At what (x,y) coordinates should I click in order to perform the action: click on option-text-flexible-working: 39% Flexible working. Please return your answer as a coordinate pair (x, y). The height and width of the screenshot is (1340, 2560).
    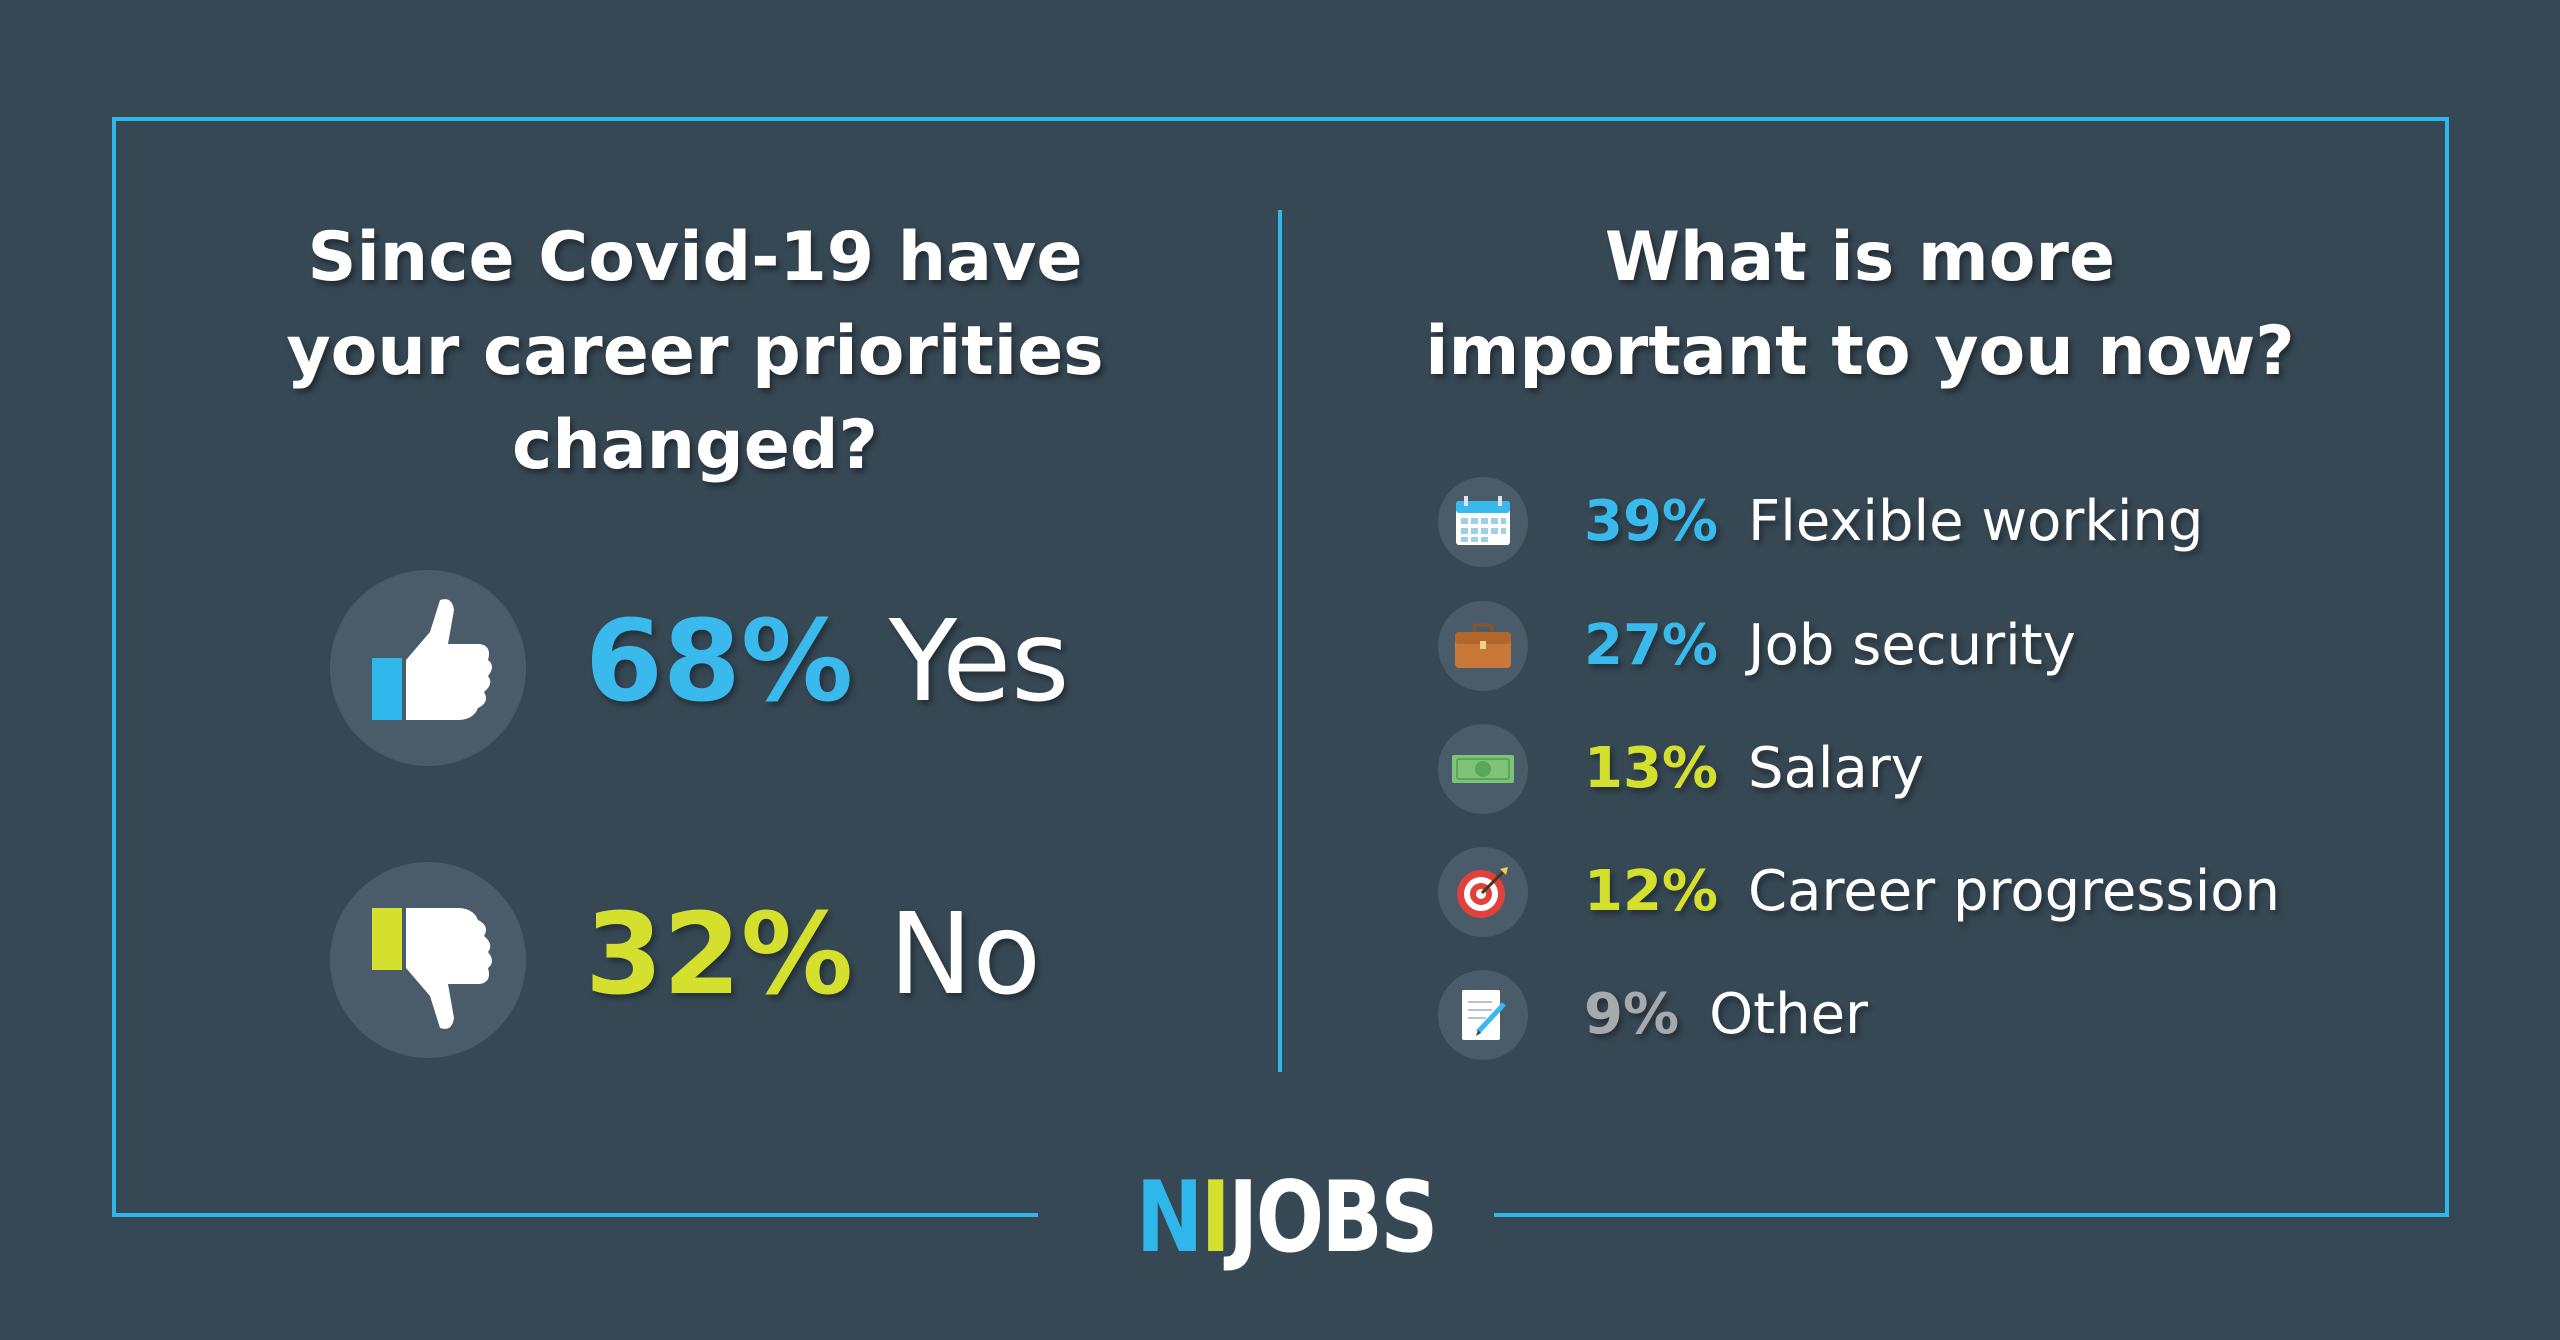
    Looking at the image, I should click on (1893, 522).